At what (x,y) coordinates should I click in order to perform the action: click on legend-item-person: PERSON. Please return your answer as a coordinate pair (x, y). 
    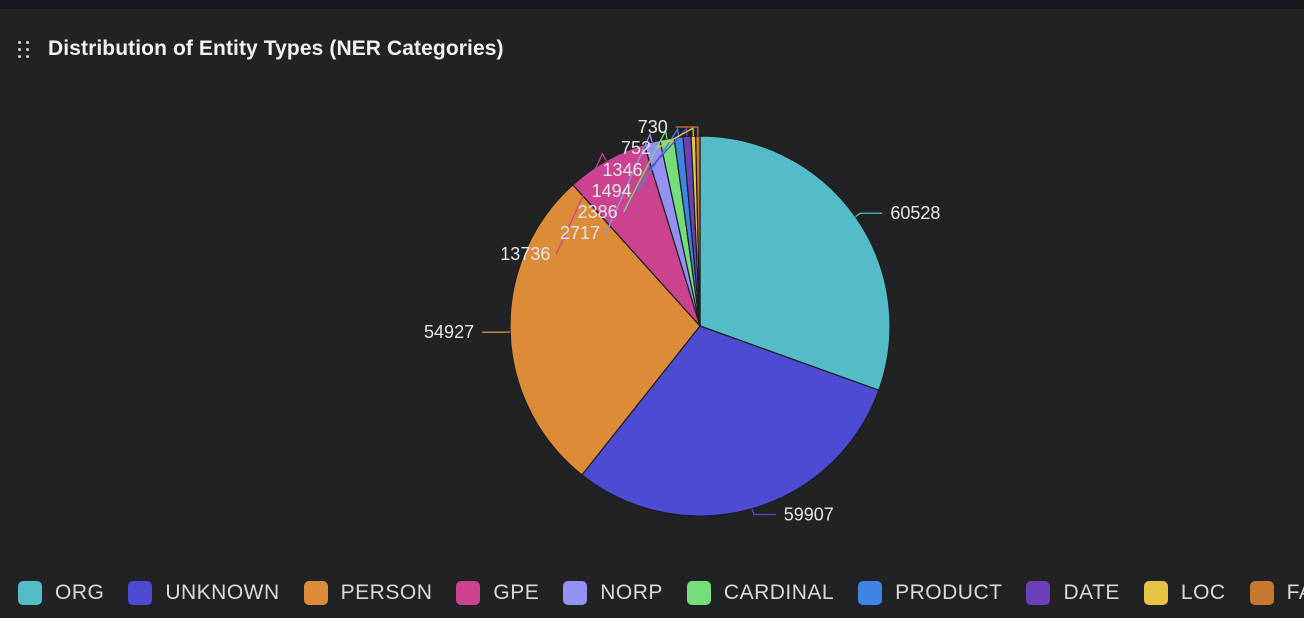
    Looking at the image, I should click on (368, 593).